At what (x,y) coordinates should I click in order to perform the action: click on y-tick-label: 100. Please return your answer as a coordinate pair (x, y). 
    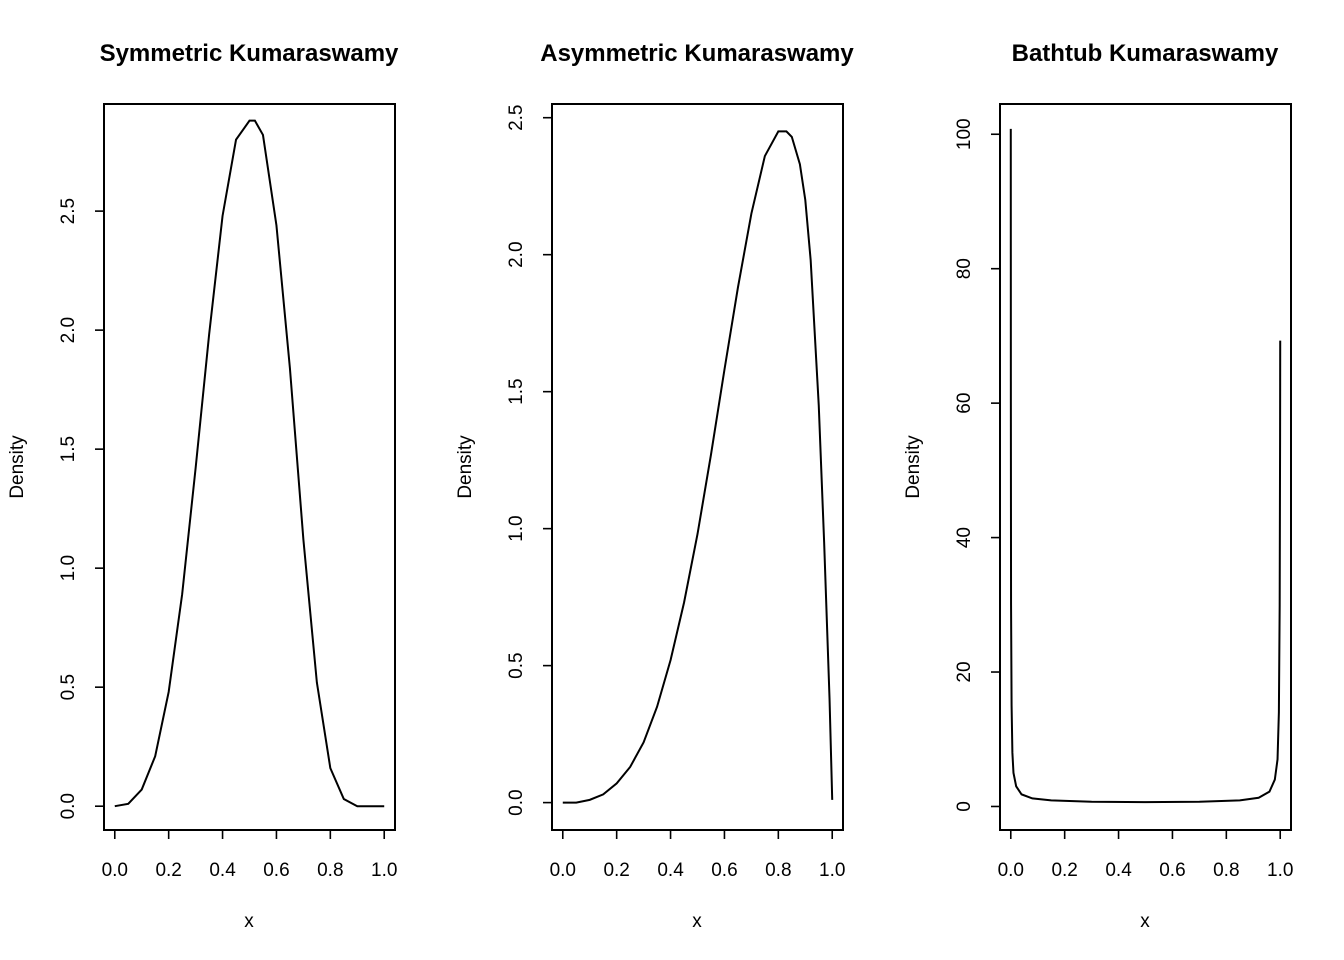
    Looking at the image, I should click on (964, 134).